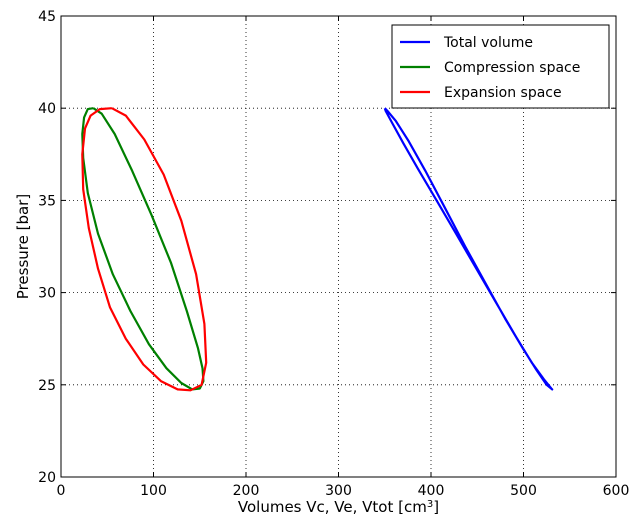 Image resolution: width=630 pixels, height=523 pixels. Describe the element at coordinates (523, 491) in the screenshot. I see `x-tick-label: 500` at that location.